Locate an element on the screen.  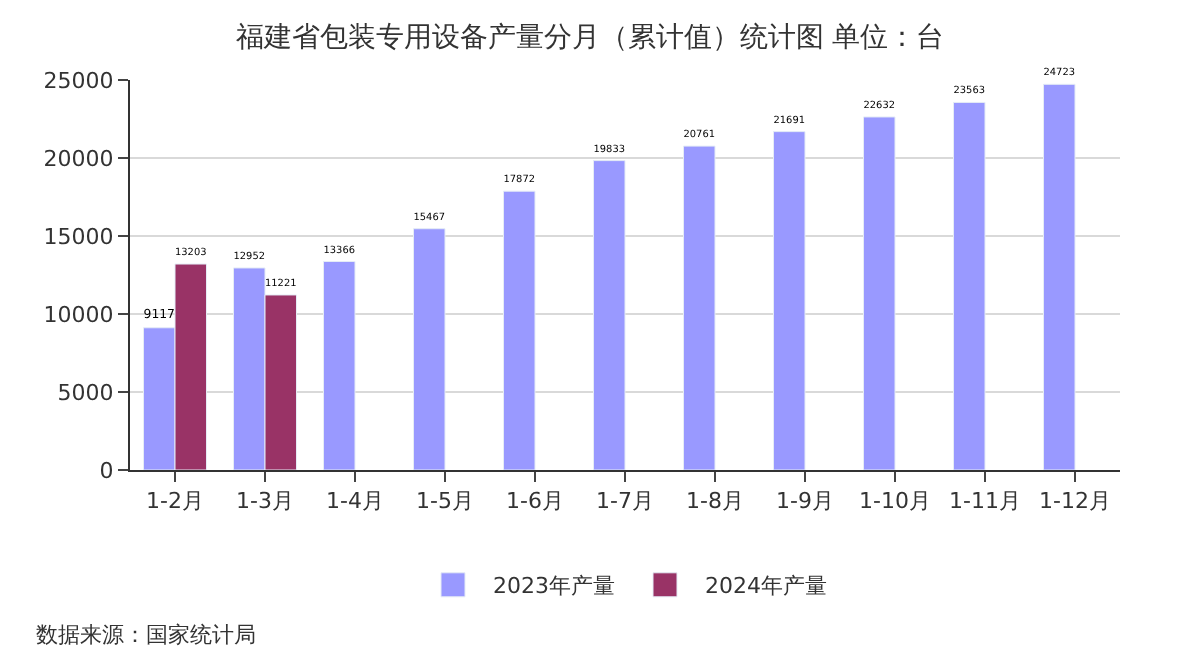
y-tick-label: 10000 is located at coordinates (78, 314).